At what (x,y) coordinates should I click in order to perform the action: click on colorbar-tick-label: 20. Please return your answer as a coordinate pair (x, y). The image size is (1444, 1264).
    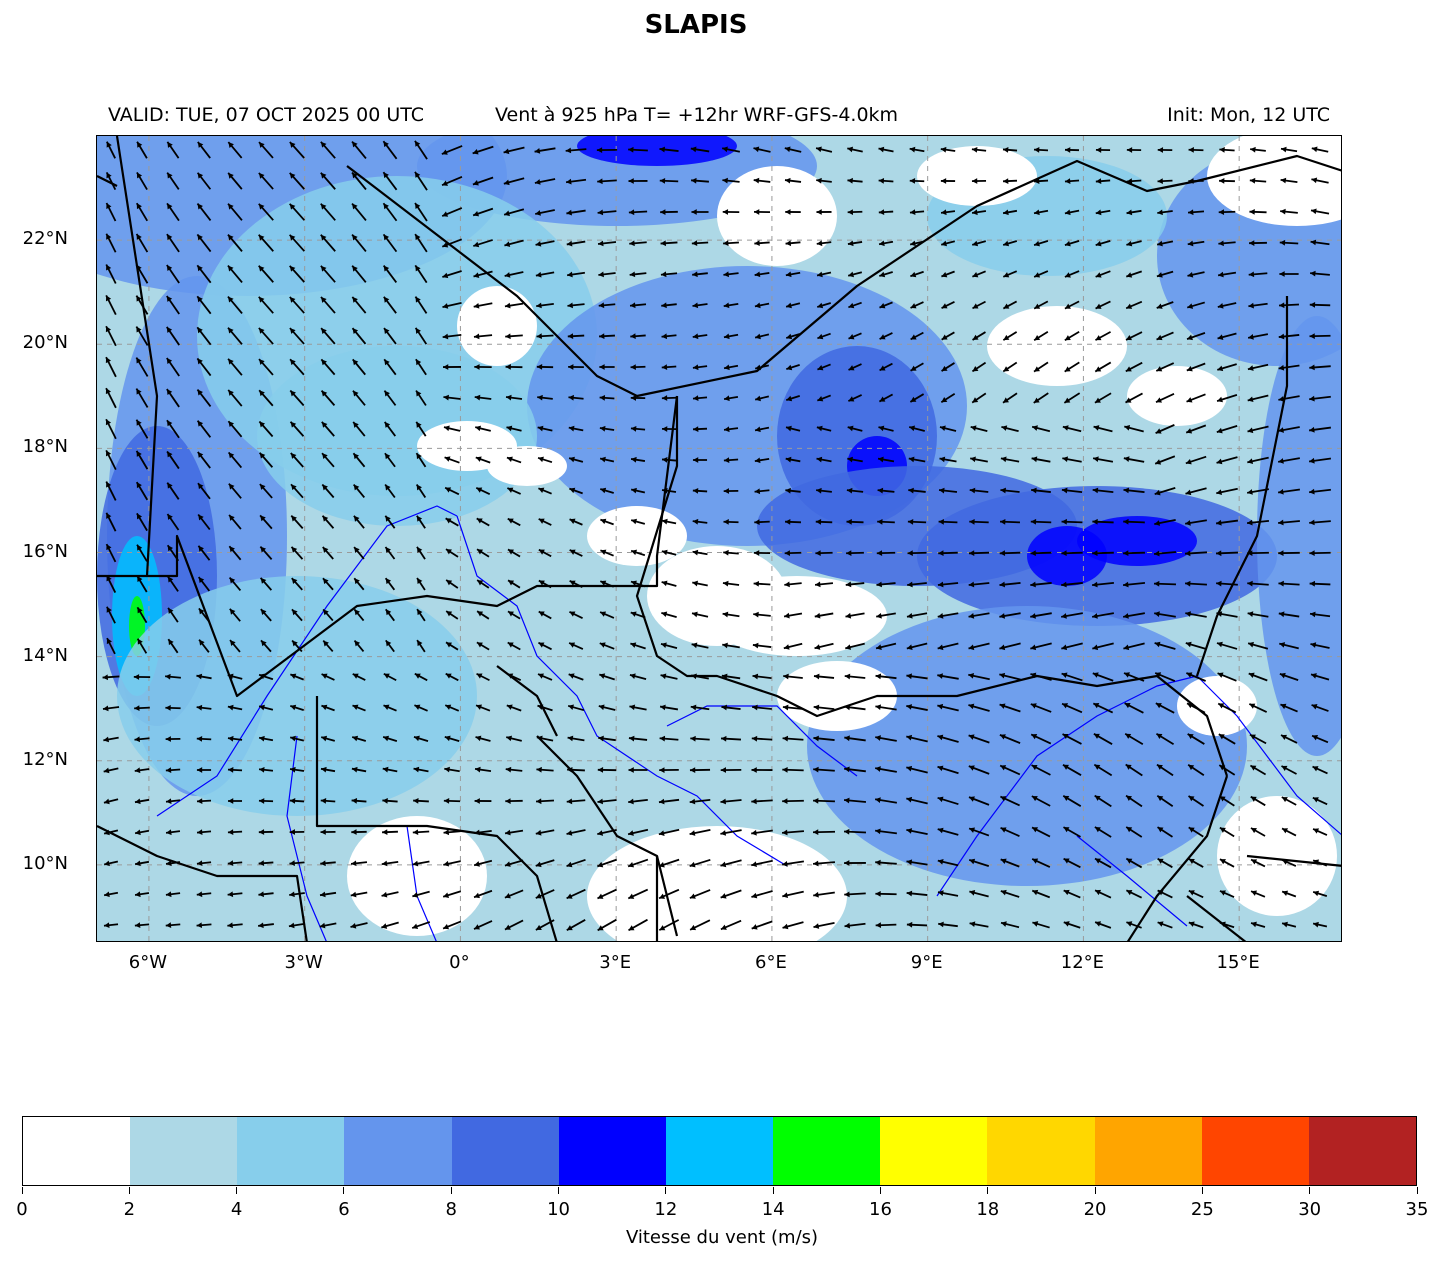
    Looking at the image, I should click on (1095, 1209).